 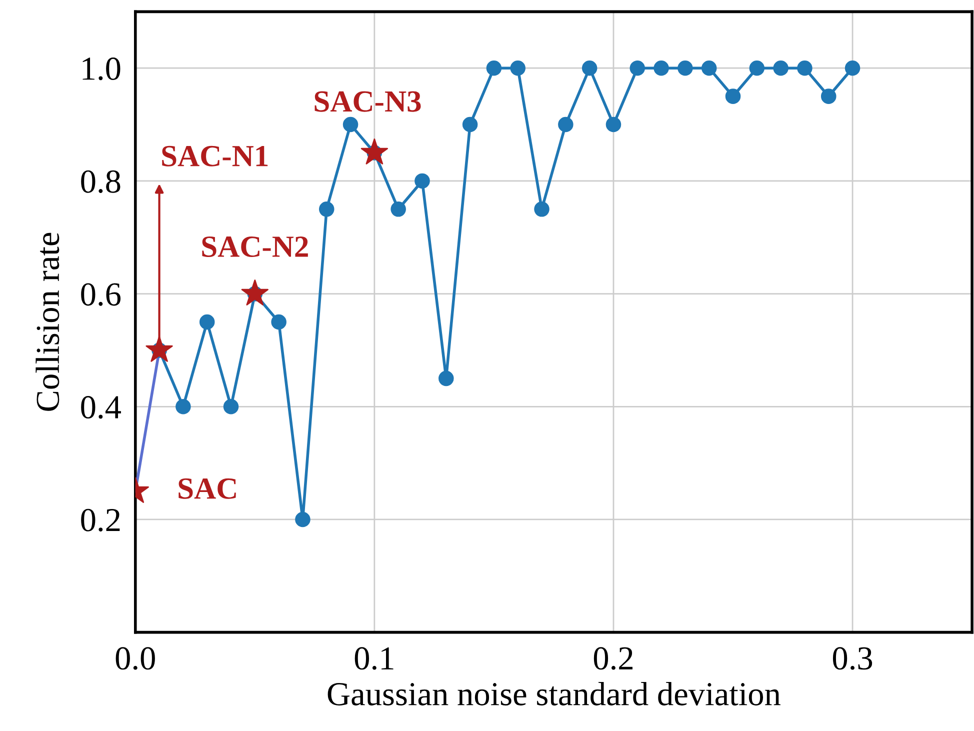 I want to click on y-tick-label: 0.2, so click(x=100, y=520).